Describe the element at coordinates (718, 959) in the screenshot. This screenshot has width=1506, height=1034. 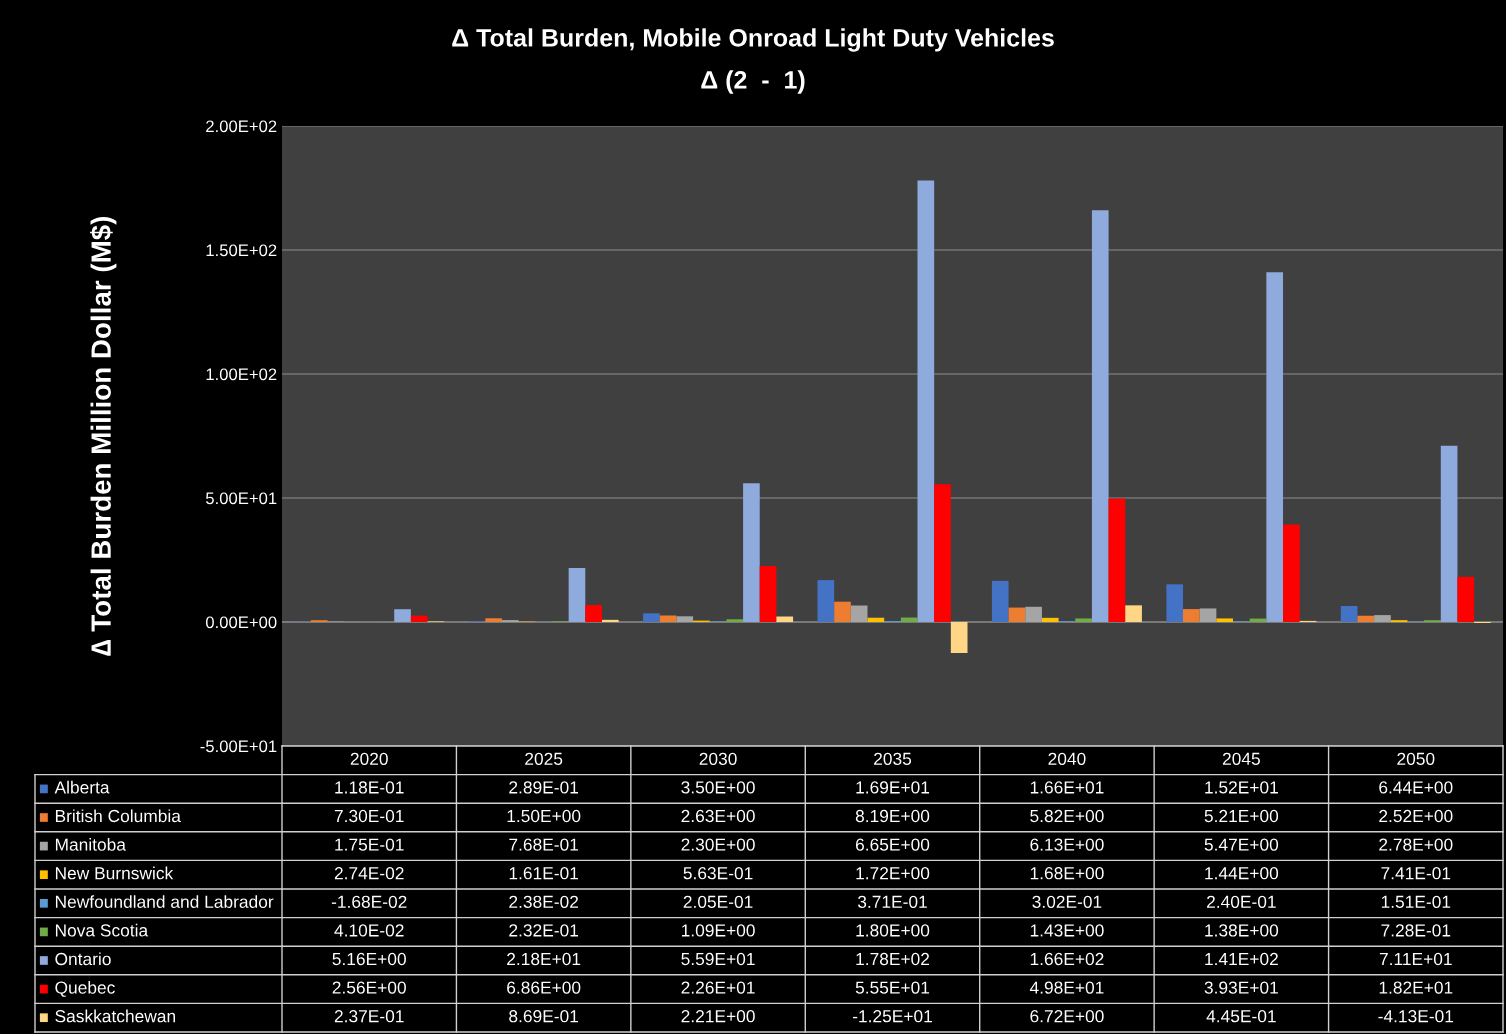
I see `data-label: 5.59E+01` at that location.